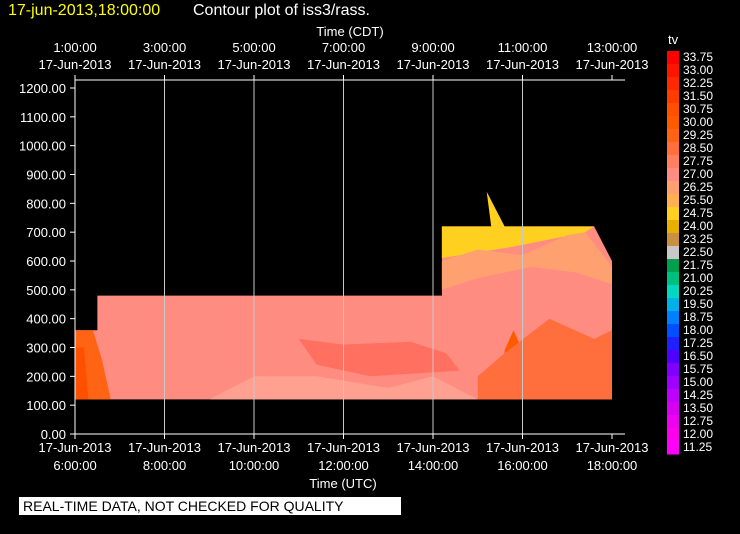  I want to click on y-tick-label: 1200.00, so click(42, 88).